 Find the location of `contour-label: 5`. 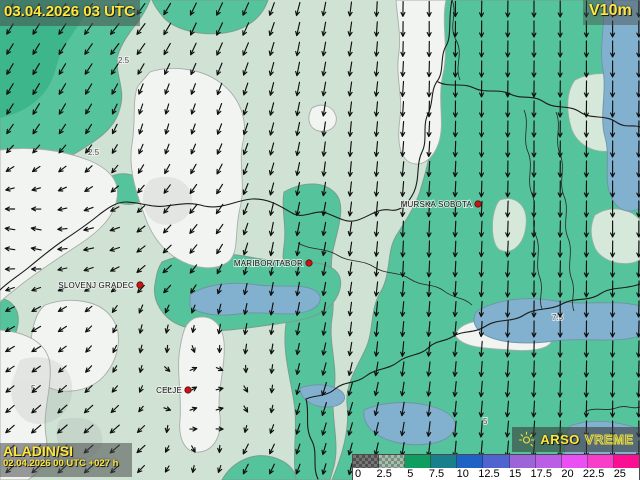

contour-label: 5 is located at coordinates (485, 421).